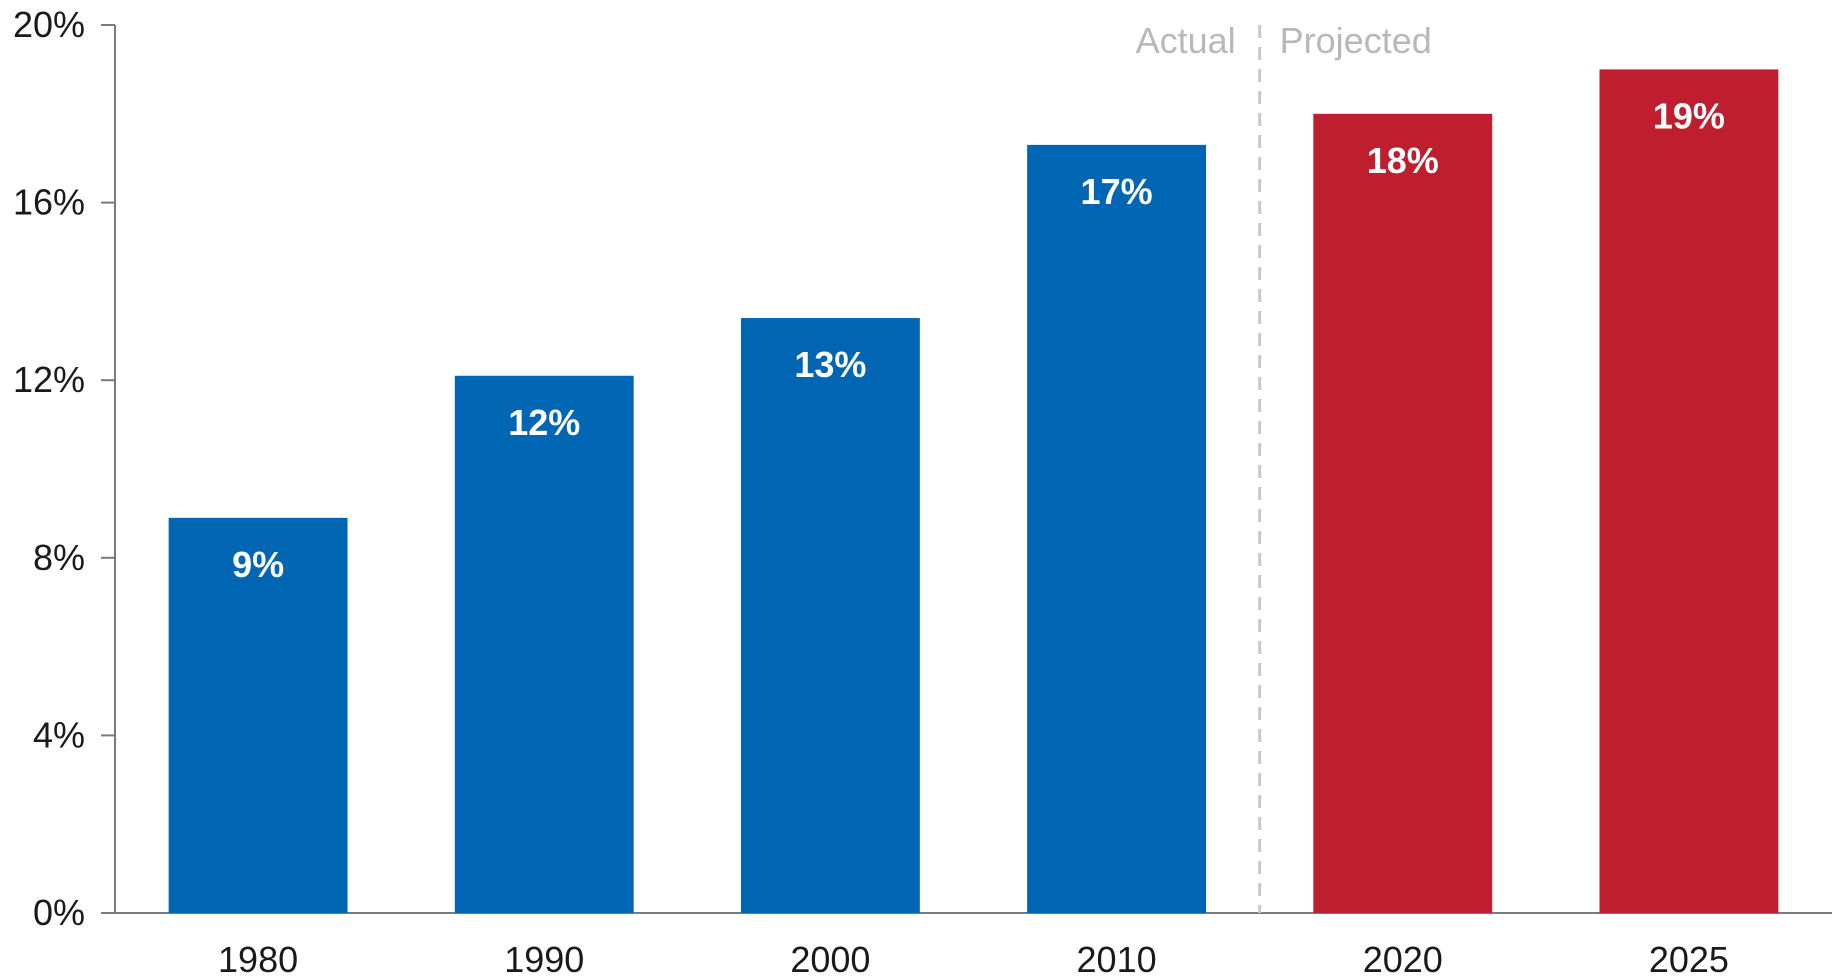 The height and width of the screenshot is (977, 1837). What do you see at coordinates (49, 24) in the screenshot?
I see `y-tick-label: 20%` at bounding box center [49, 24].